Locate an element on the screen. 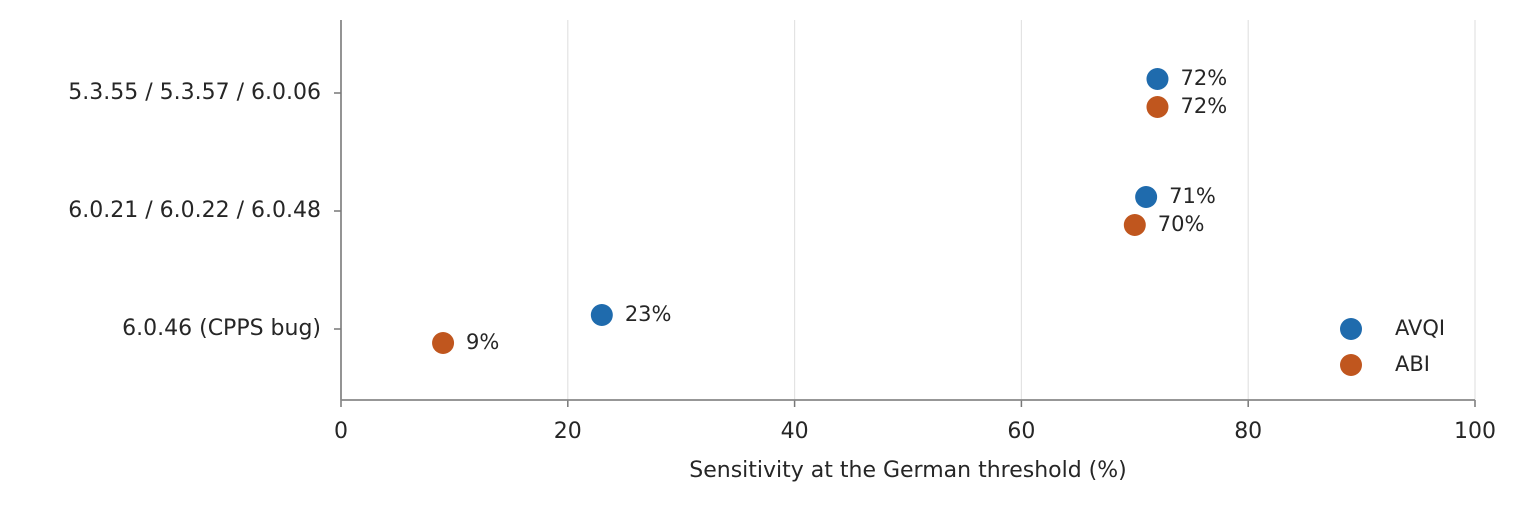 The width and height of the screenshot is (1521, 509). x-tick-label: 100 is located at coordinates (1475, 431).